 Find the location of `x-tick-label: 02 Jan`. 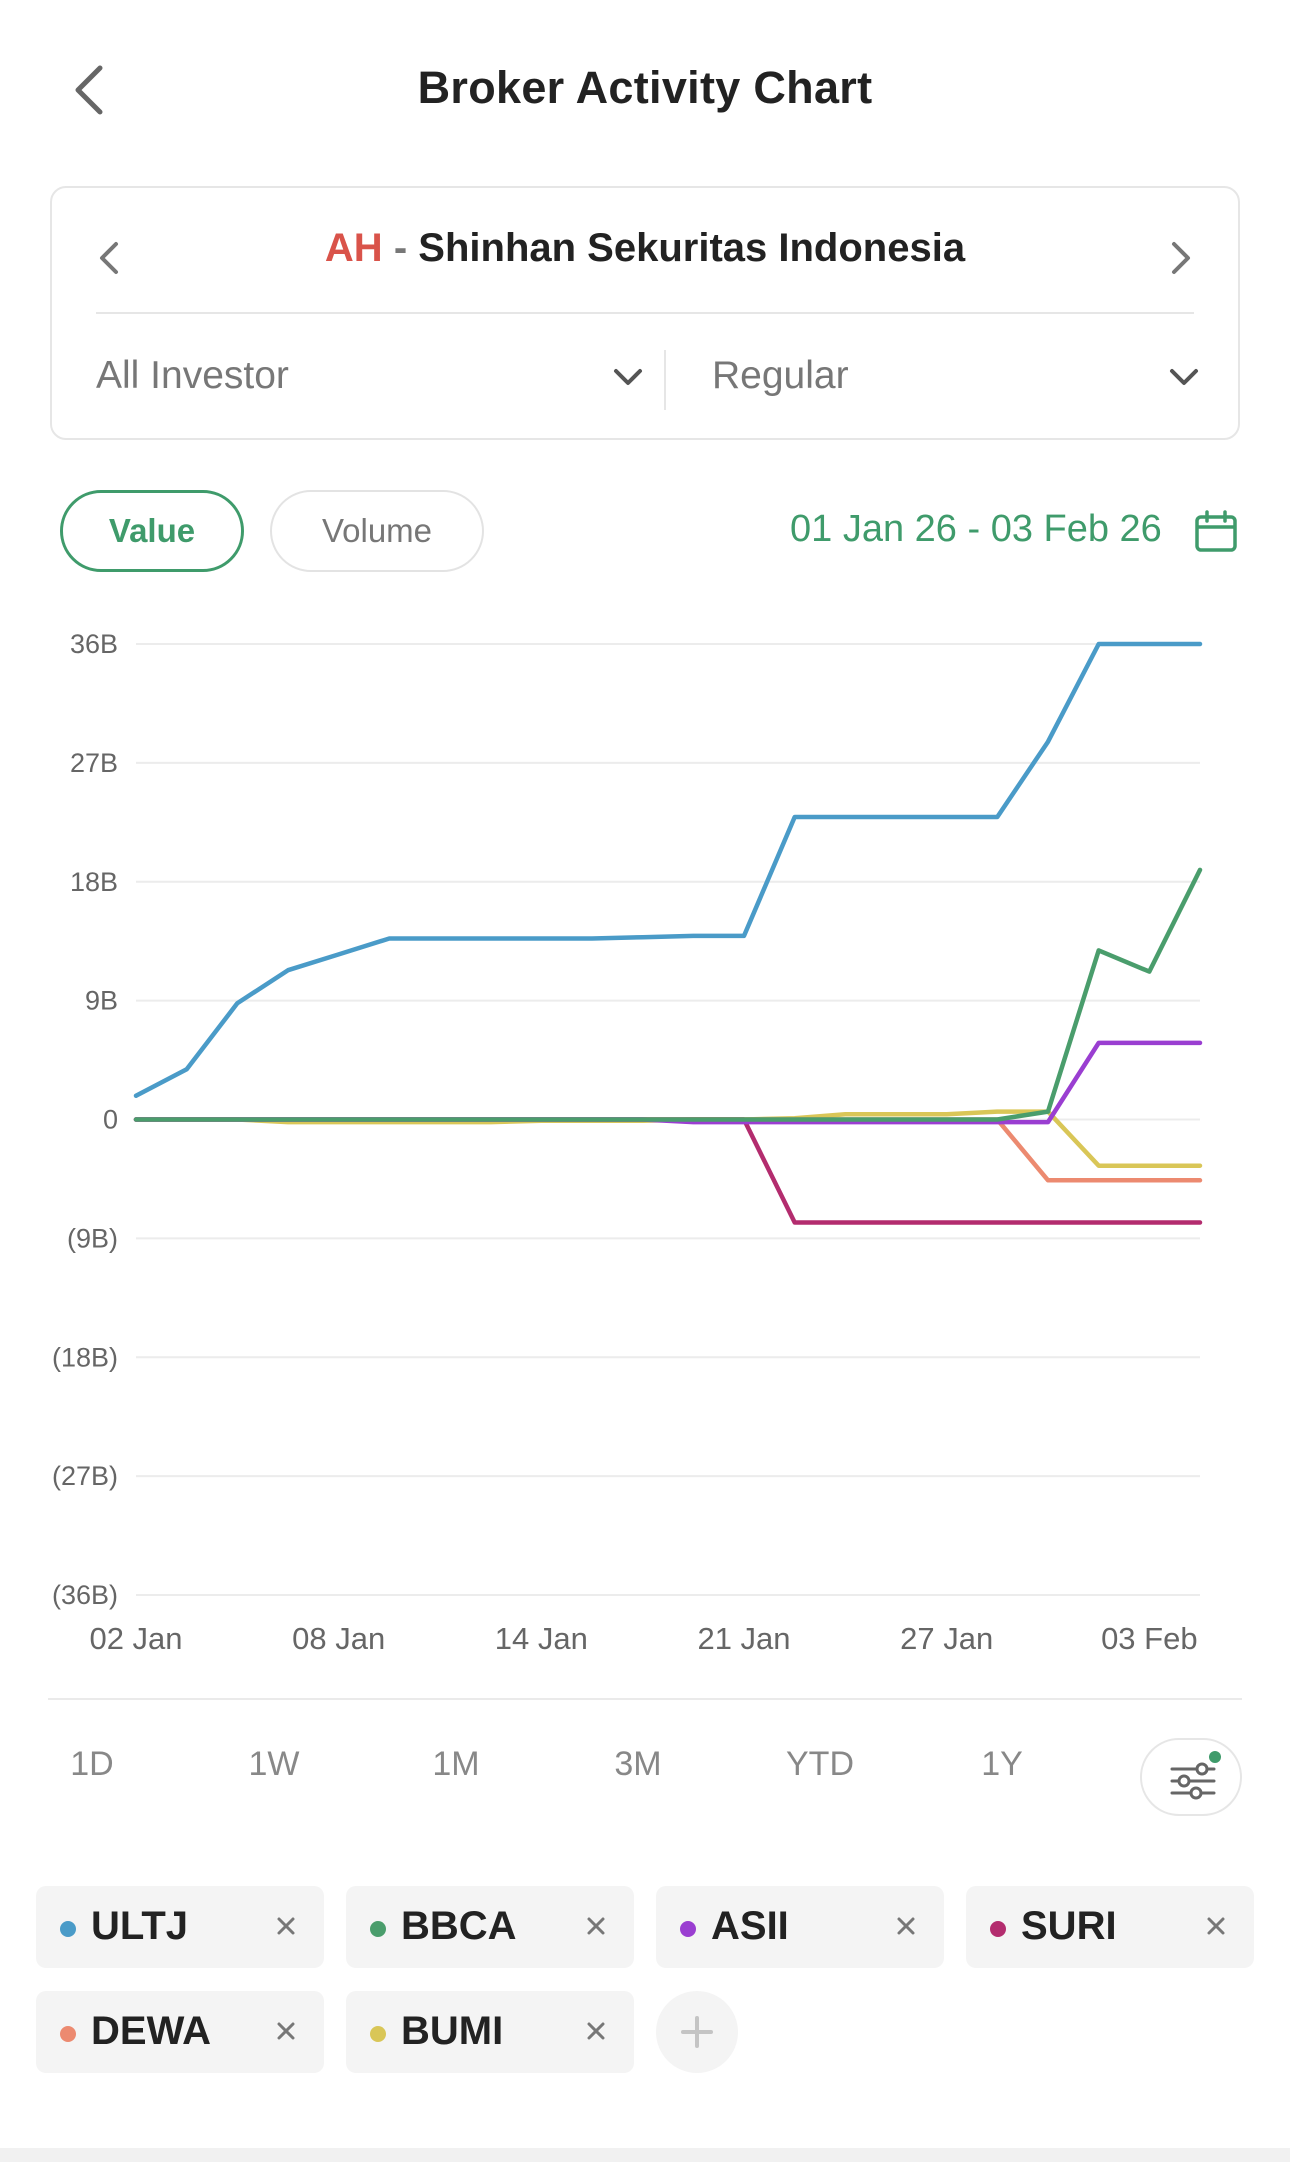

x-tick-label: 02 Jan is located at coordinates (135, 1638).